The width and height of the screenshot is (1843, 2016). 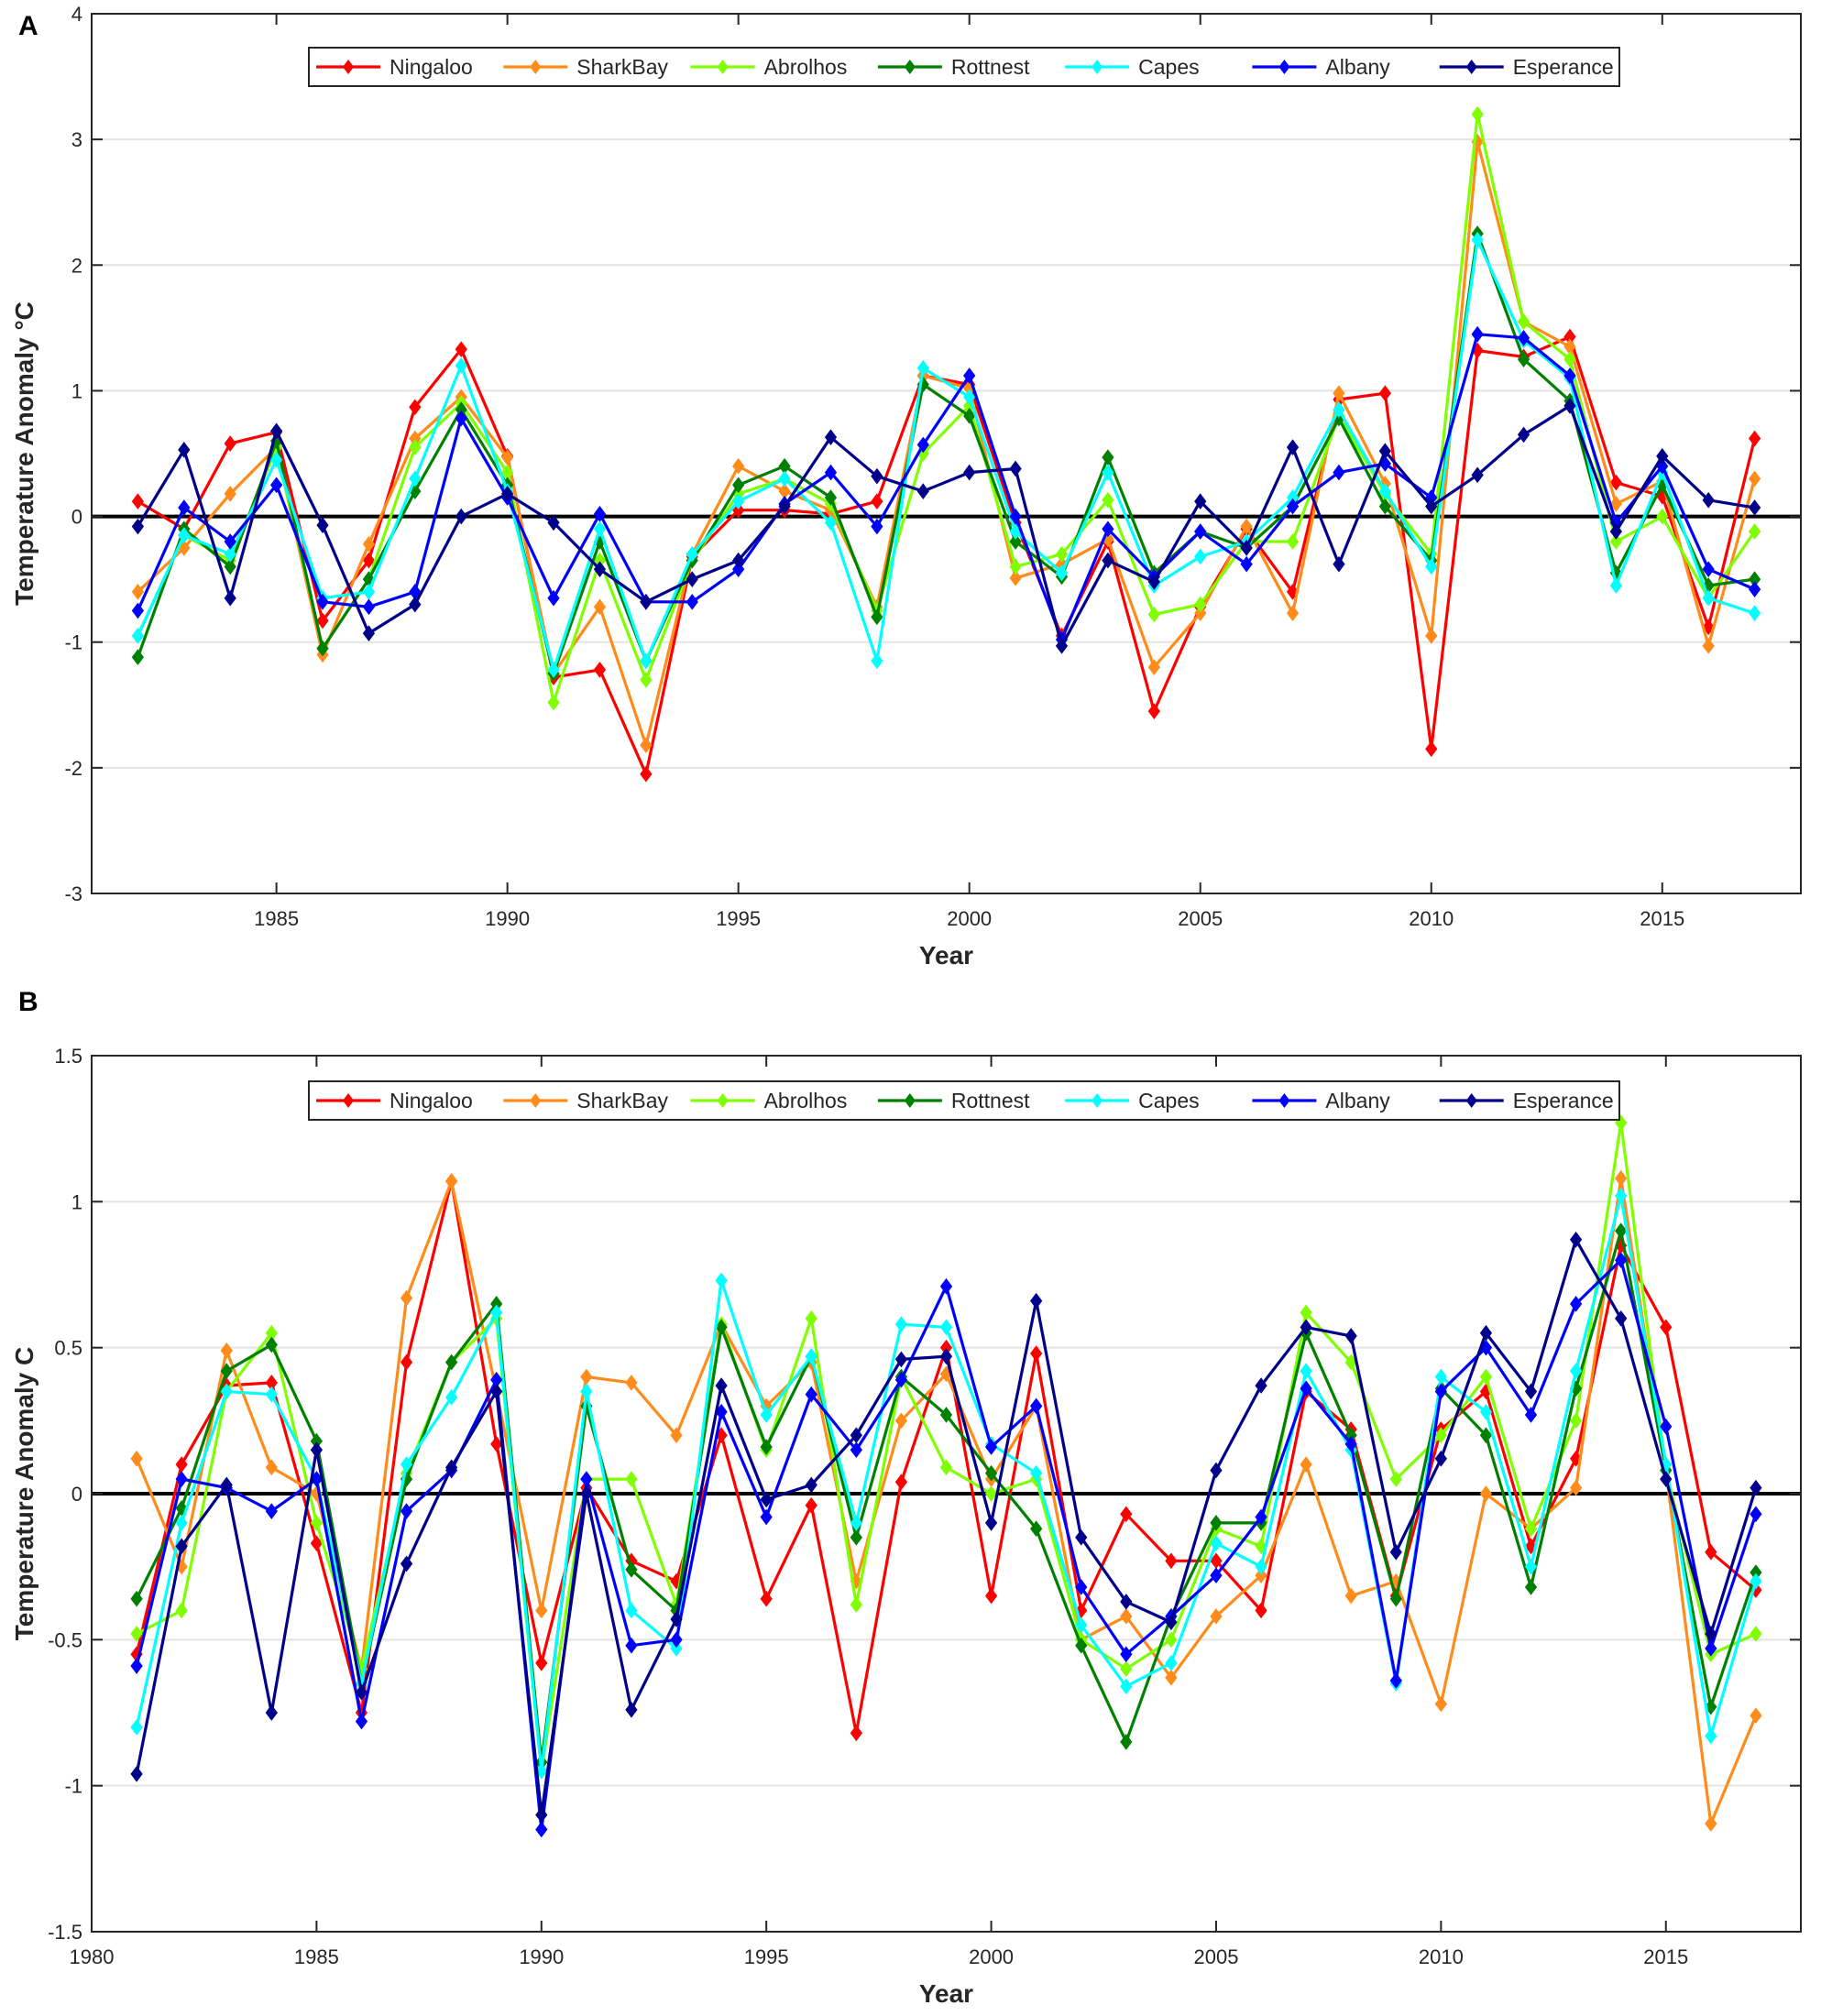 I want to click on x-tick-label: 1980, so click(x=92, y=1956).